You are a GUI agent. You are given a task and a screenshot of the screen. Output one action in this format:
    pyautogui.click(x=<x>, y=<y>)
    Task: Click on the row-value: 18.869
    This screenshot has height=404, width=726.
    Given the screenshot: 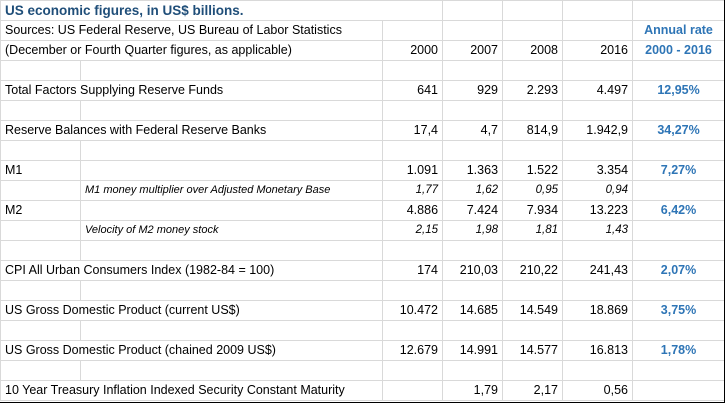 What is the action you would take?
    pyautogui.click(x=598, y=310)
    